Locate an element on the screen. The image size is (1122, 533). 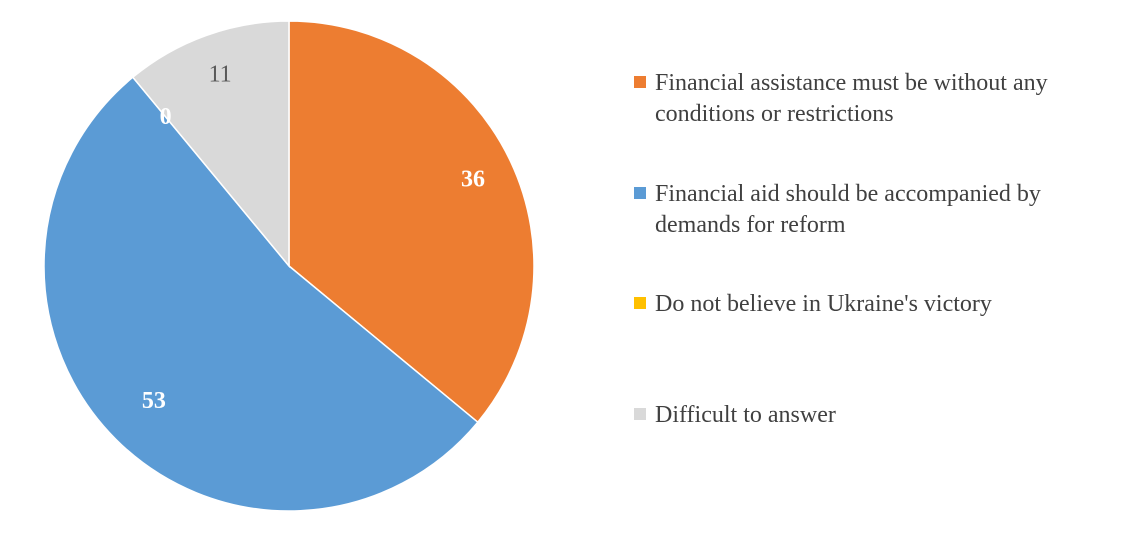
data-label-aid-with-reform-demands: 53 is located at coordinates (154, 401).